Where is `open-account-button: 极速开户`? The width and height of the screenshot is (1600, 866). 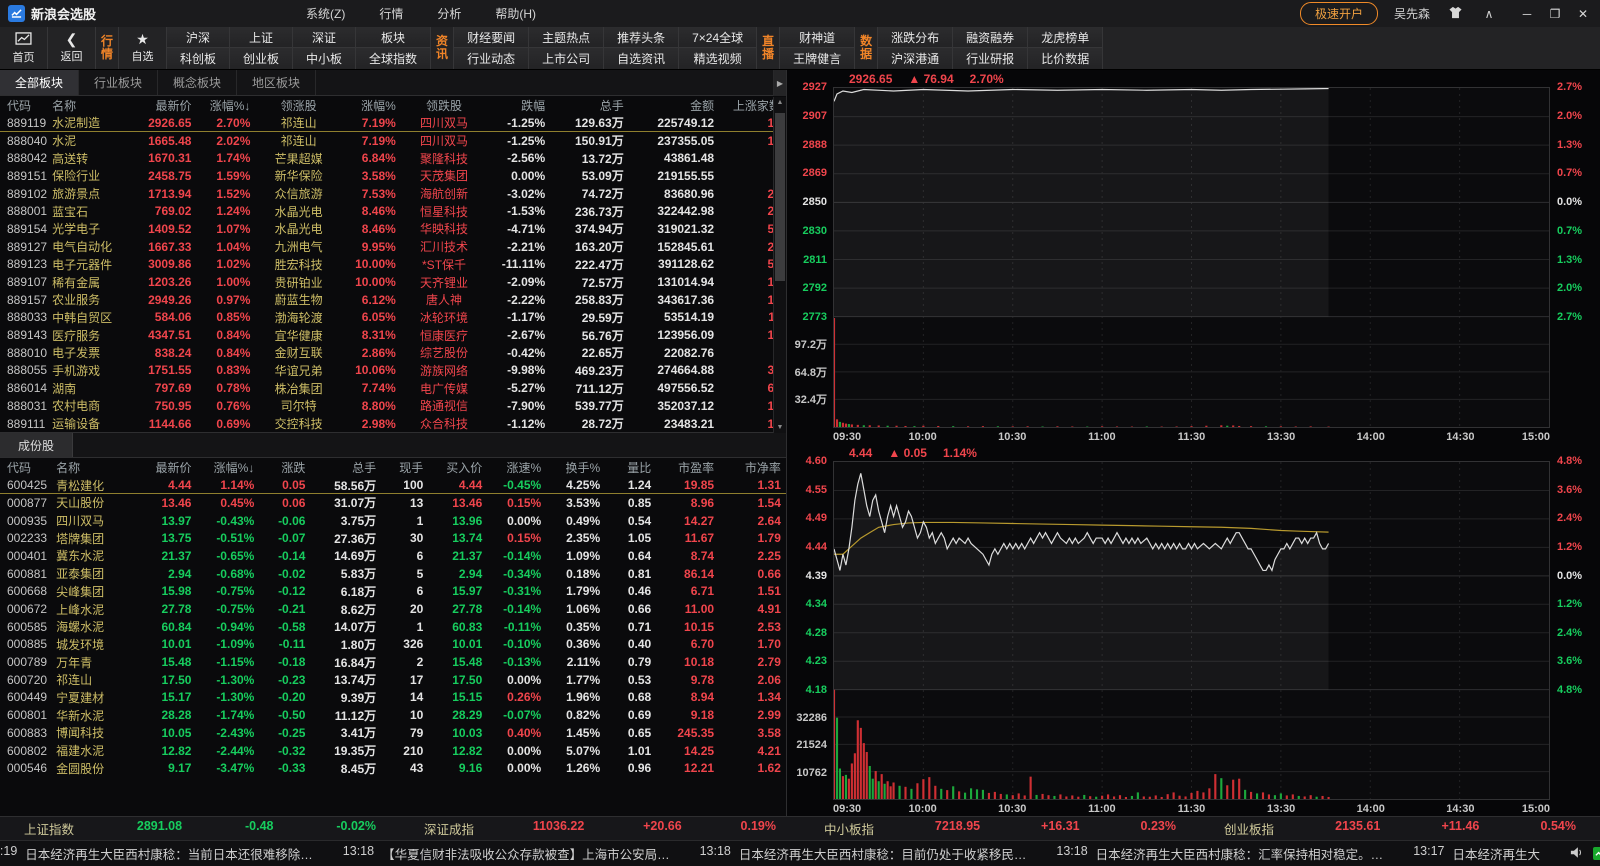 open-account-button: 极速开户 is located at coordinates (1338, 13).